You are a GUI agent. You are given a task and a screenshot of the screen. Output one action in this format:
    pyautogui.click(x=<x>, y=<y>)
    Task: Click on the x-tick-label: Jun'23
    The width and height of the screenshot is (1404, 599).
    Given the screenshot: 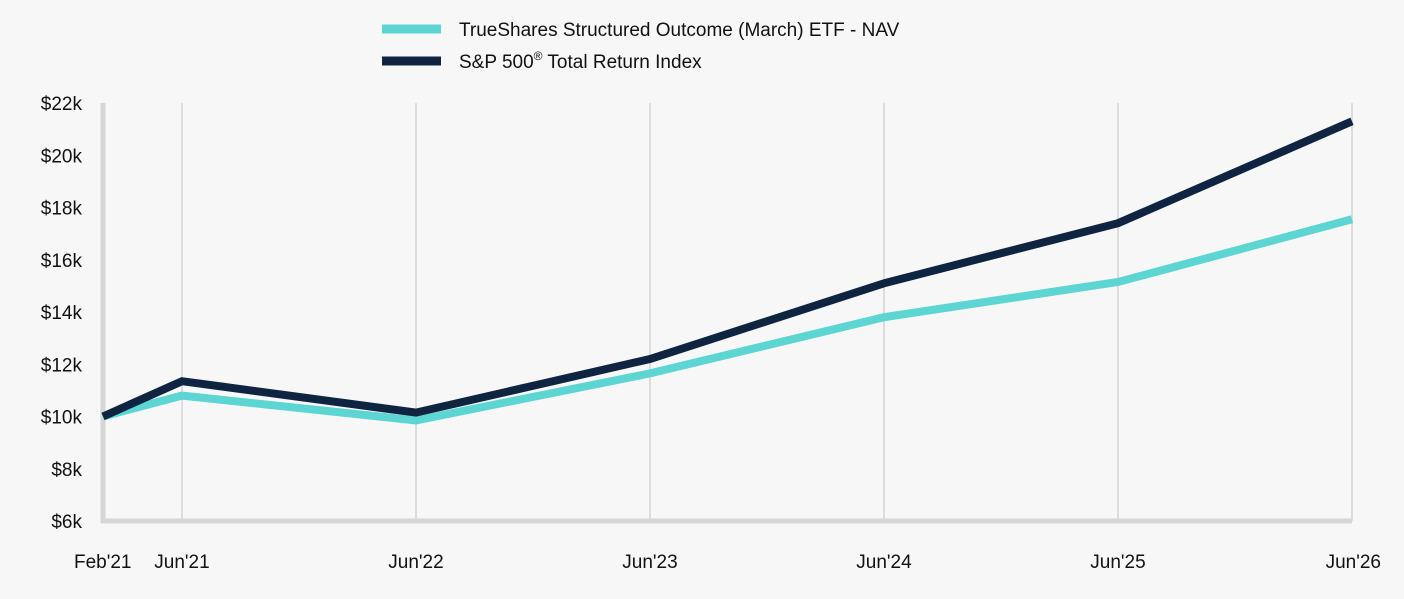 What is the action you would take?
    pyautogui.click(x=649, y=562)
    